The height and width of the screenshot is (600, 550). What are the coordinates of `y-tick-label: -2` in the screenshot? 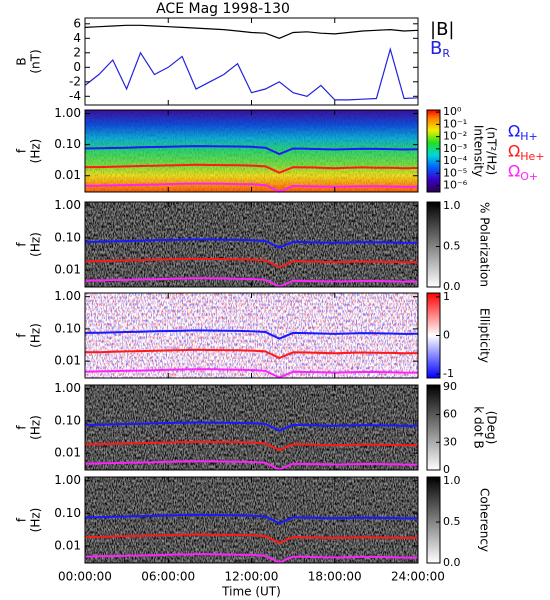 It's located at (75, 81).